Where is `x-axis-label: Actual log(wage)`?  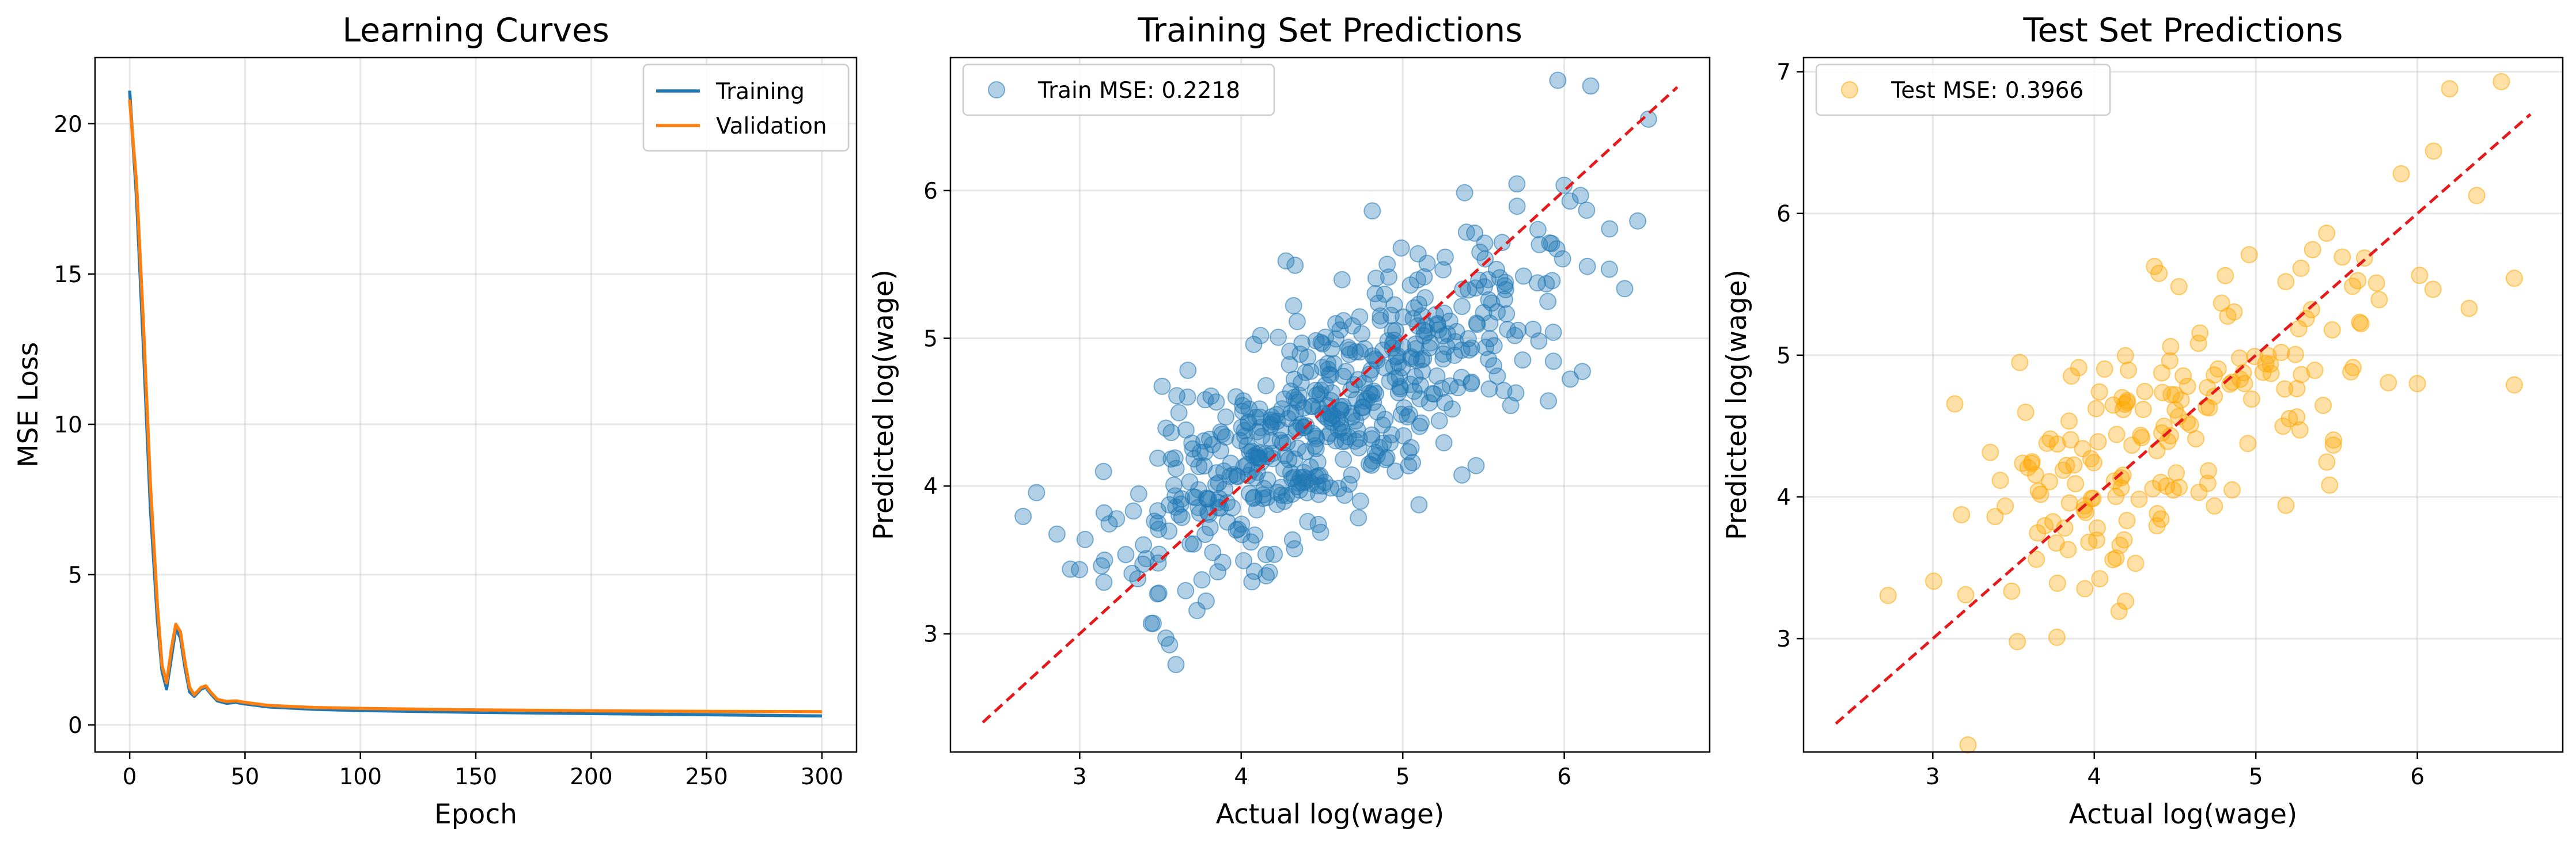 x-axis-label: Actual log(wage) is located at coordinates (1330, 815).